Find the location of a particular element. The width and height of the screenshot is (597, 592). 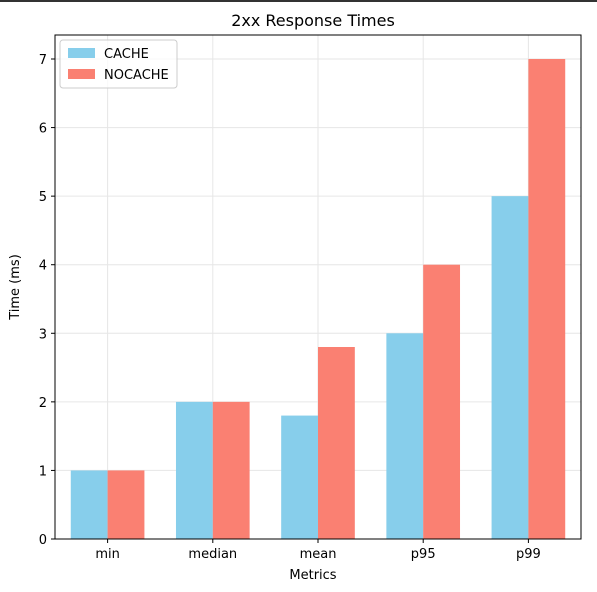

legend-label-cache: CACHE is located at coordinates (126, 54).